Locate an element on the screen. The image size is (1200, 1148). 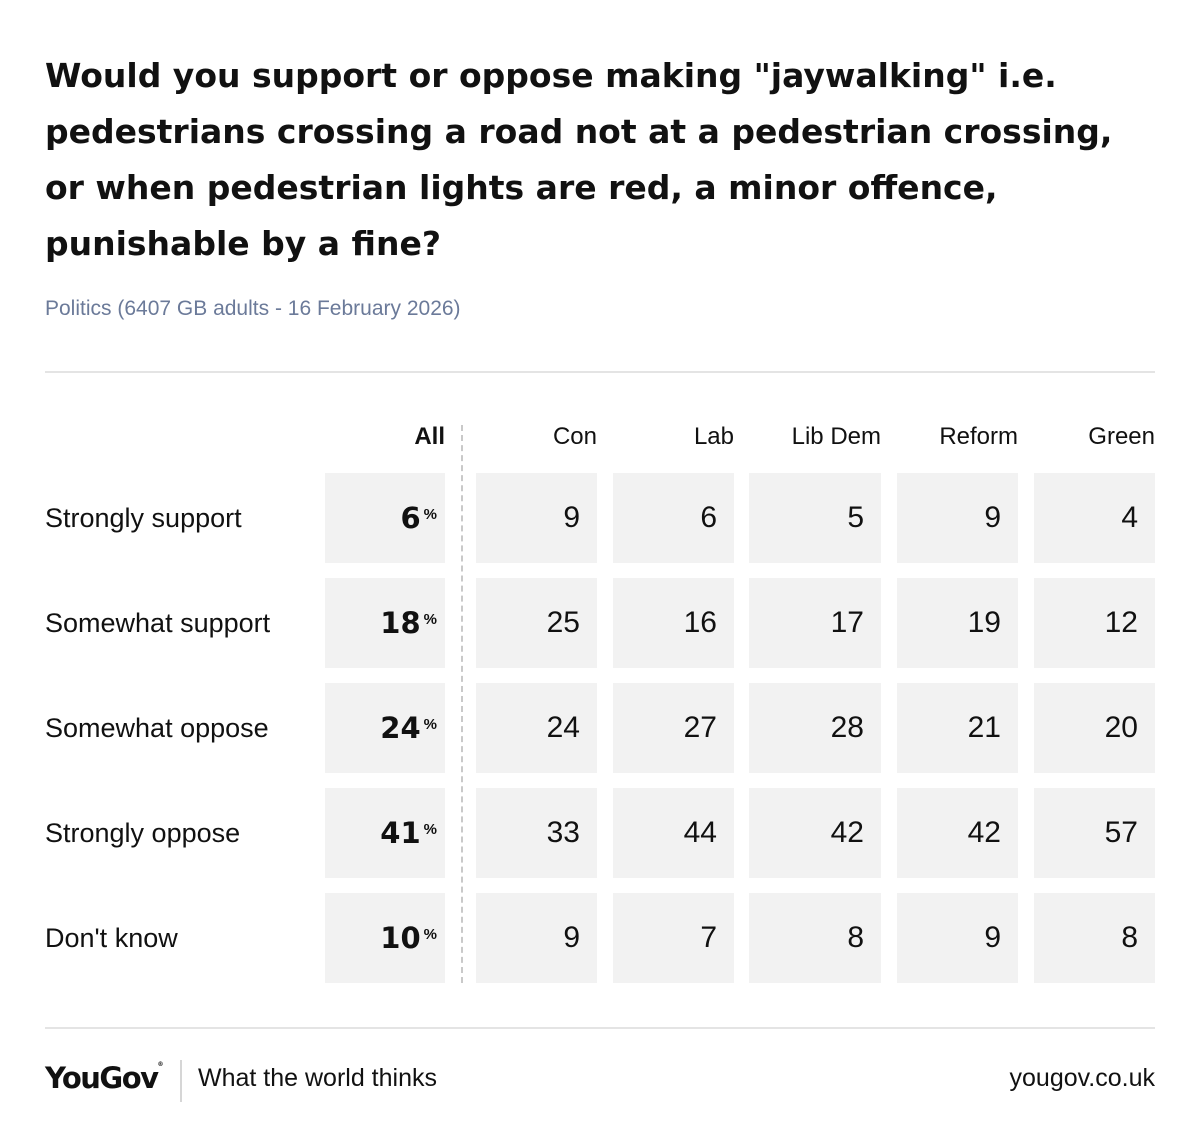
cell-somewhat-oppose-green: 20 is located at coordinates (1094, 728).